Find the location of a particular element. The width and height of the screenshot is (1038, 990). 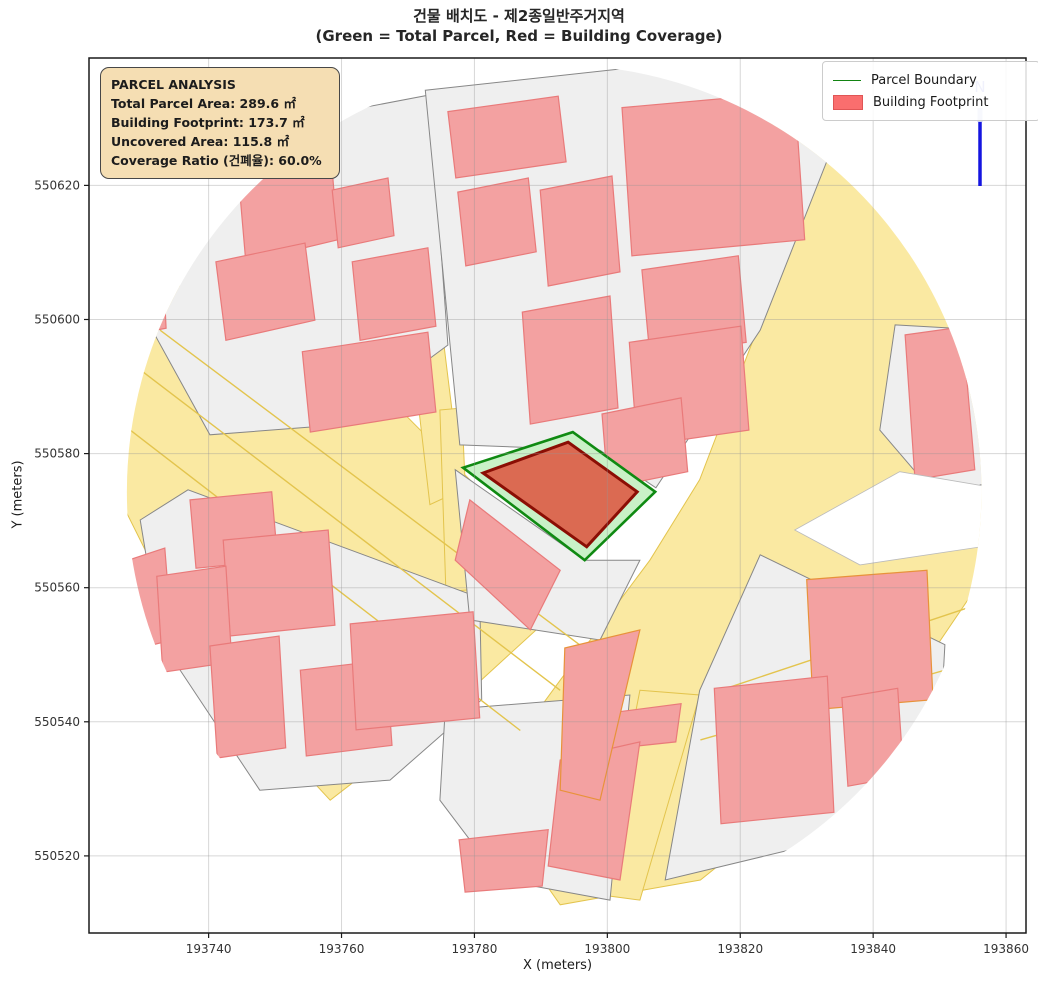

x-tick-label: 193820 is located at coordinates (740, 949).